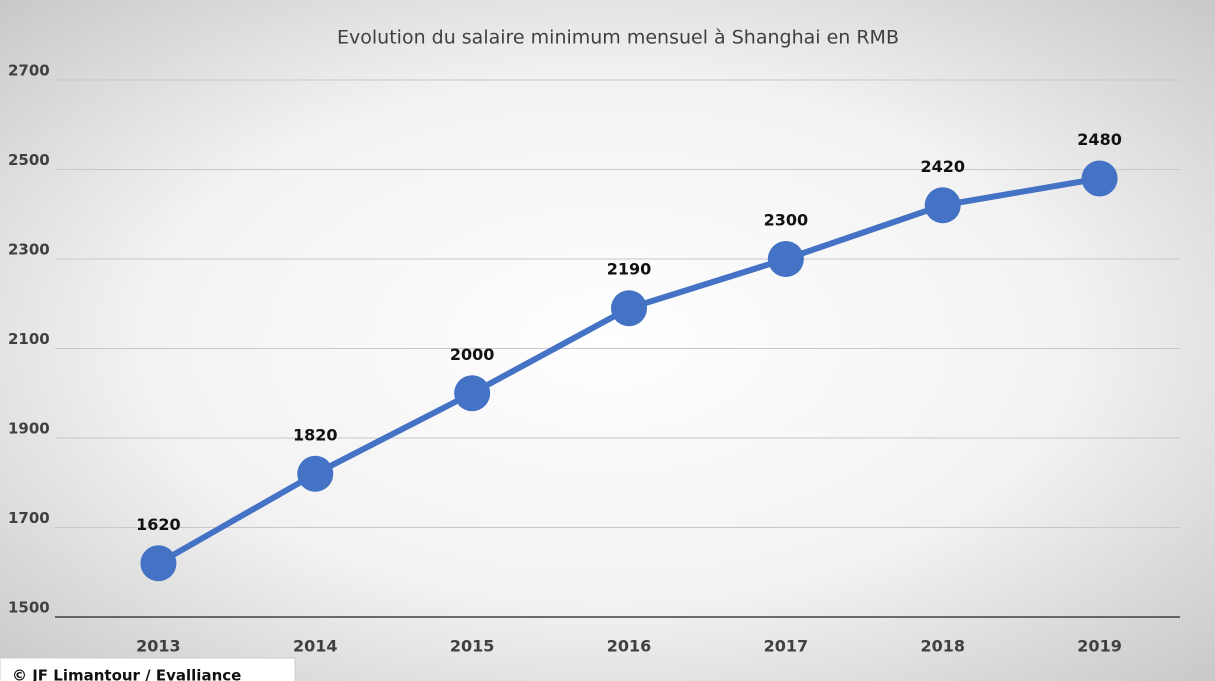 This screenshot has height=681, width=1215. What do you see at coordinates (1099, 646) in the screenshot?
I see `x-tick-label: 2019` at bounding box center [1099, 646].